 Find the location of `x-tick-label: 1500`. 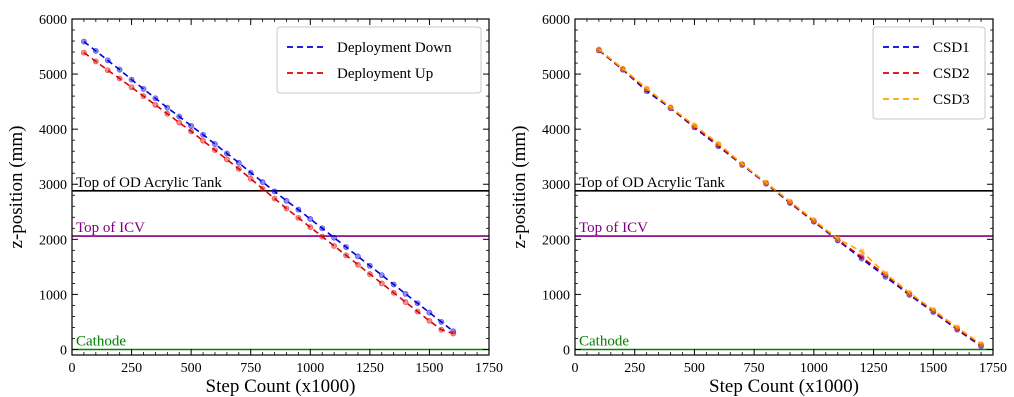

x-tick-label: 1500 is located at coordinates (429, 368).